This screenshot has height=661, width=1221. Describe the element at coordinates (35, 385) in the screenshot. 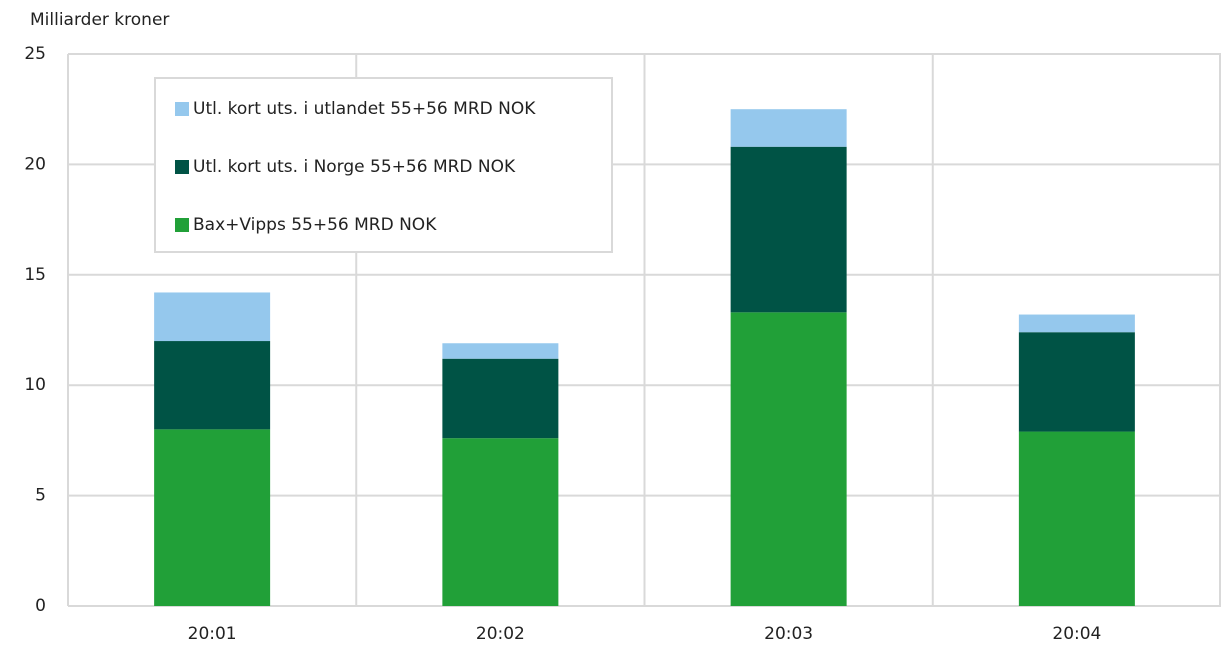

I see `y-tick-label: 10` at that location.